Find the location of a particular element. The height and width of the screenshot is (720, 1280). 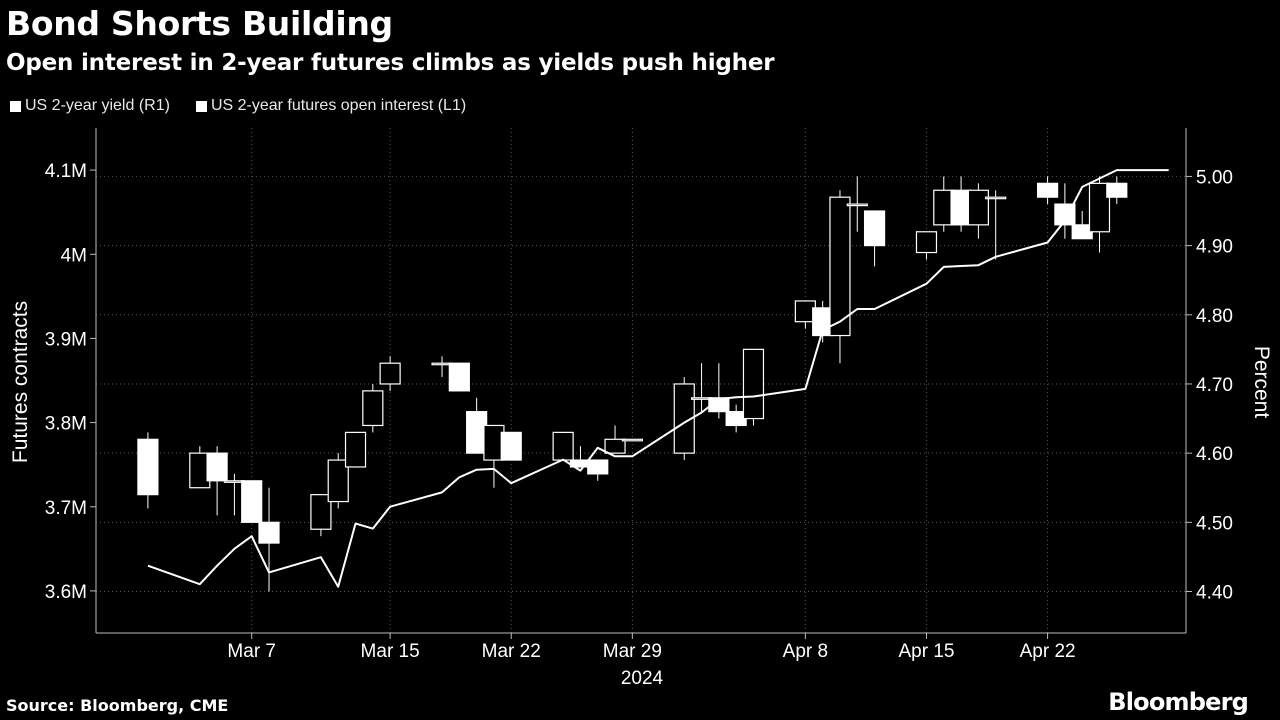

bloomberg-logo: Bloomberg is located at coordinates (1178, 702).